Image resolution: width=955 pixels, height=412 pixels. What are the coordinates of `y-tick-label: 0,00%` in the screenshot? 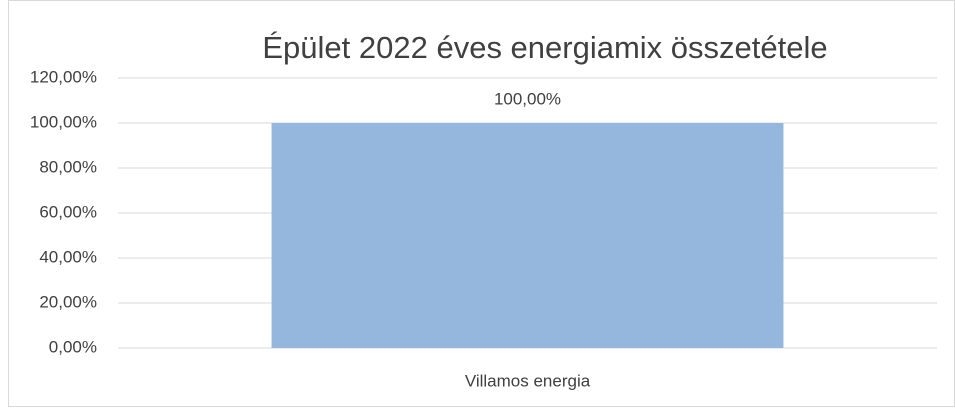 It's located at (73, 346).